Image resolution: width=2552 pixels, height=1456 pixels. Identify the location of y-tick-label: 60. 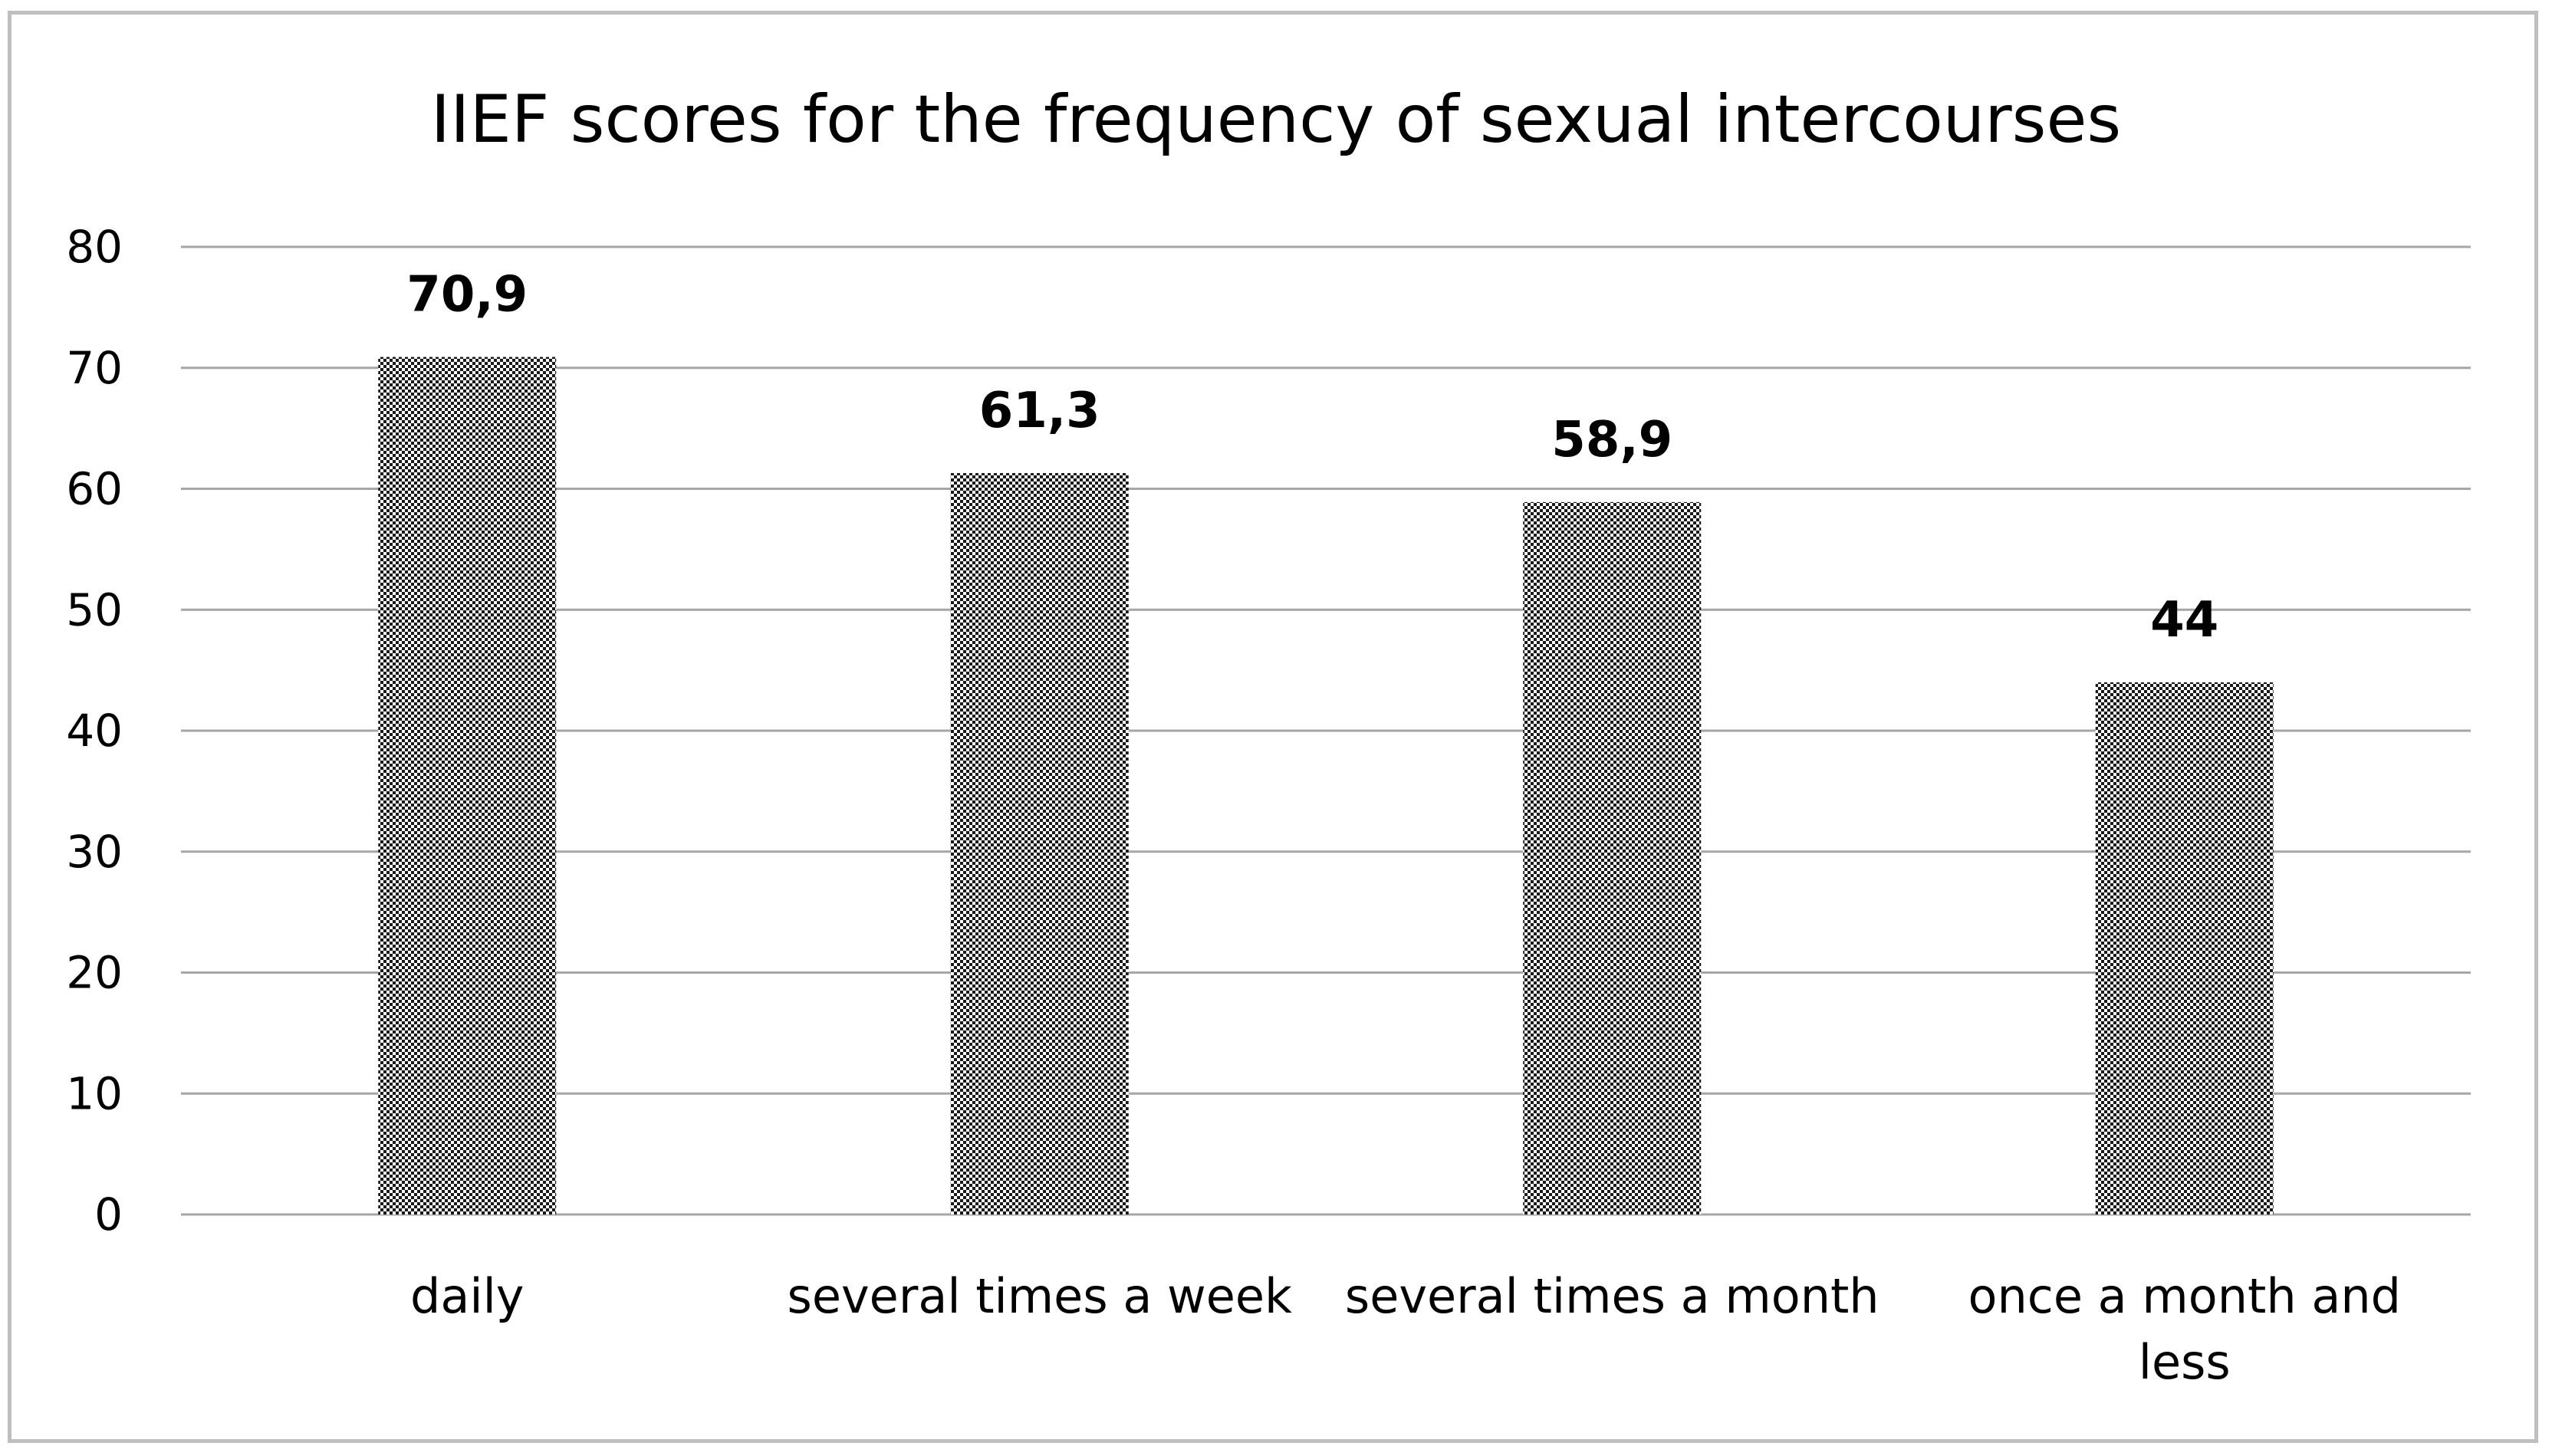
(94, 489).